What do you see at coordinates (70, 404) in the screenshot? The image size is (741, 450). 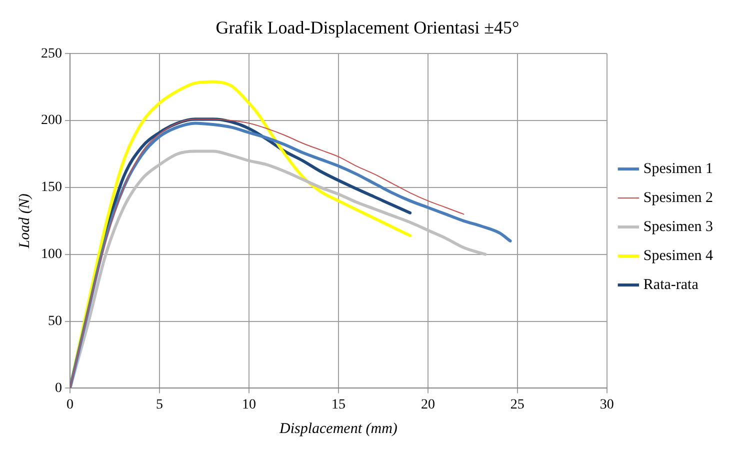 I see `x-tick-label: 0` at bounding box center [70, 404].